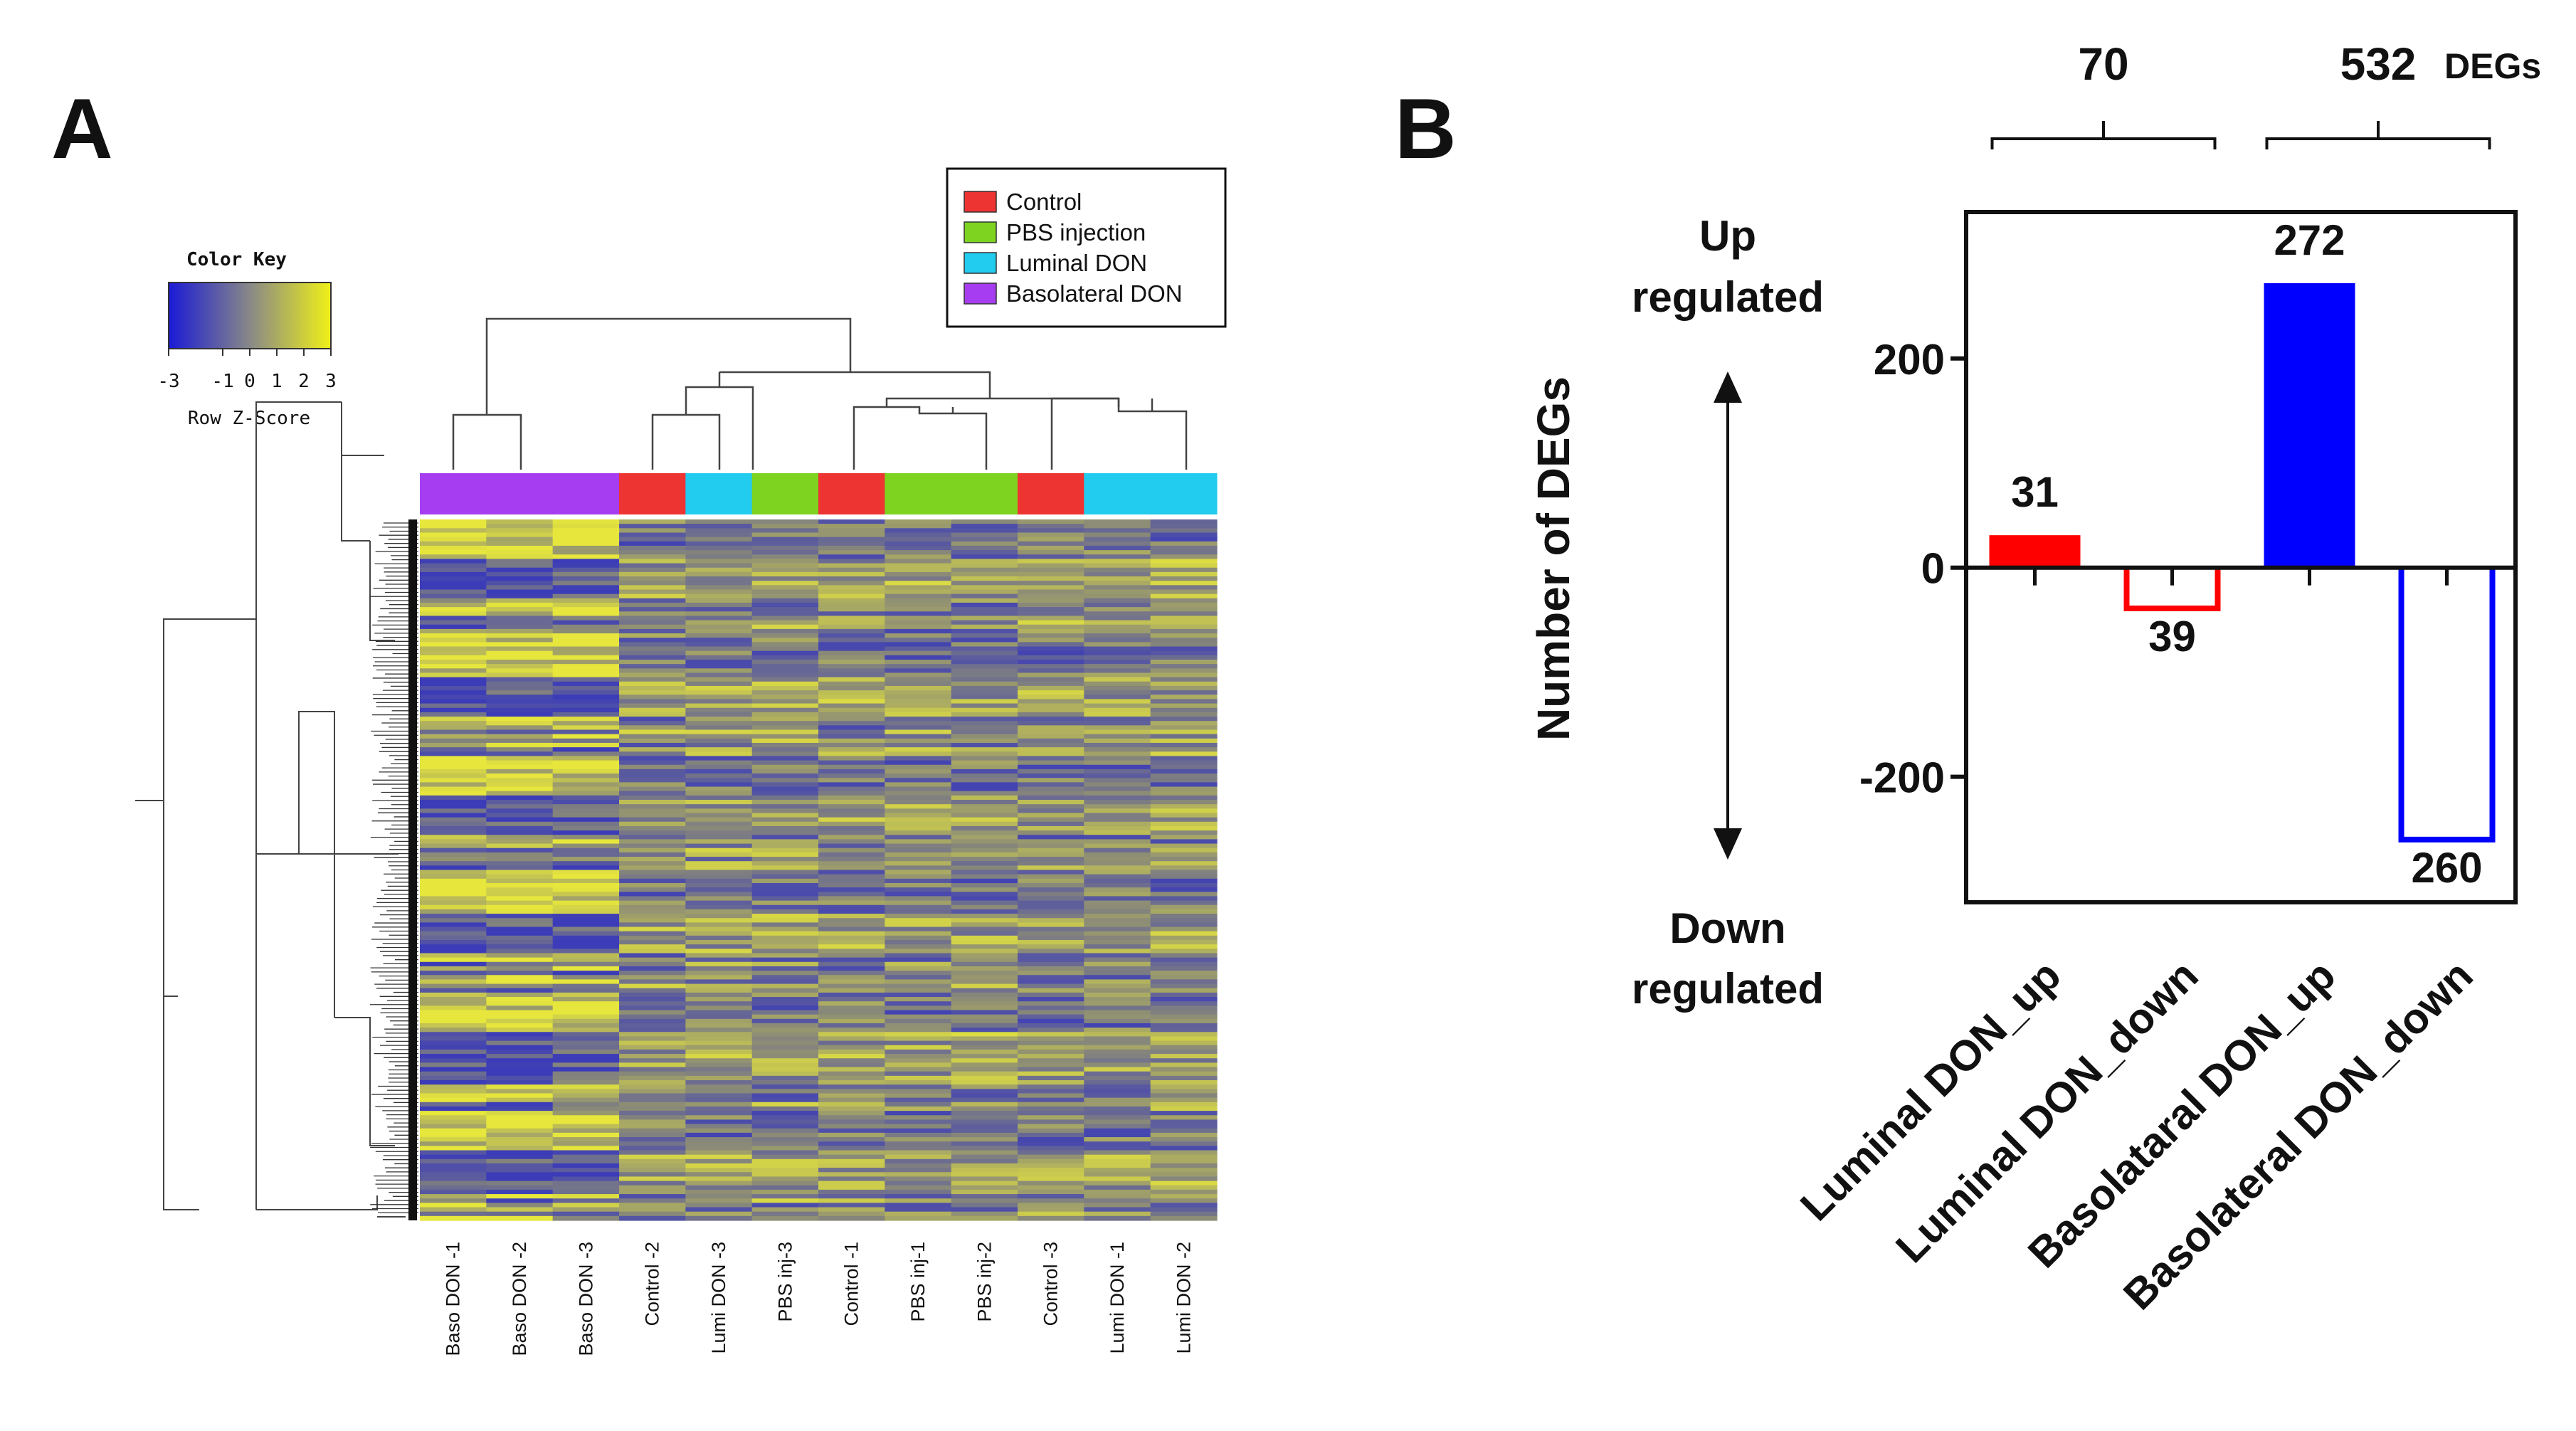  What do you see at coordinates (276, 811) in the screenshot?
I see `row-dendrogram` at bounding box center [276, 811].